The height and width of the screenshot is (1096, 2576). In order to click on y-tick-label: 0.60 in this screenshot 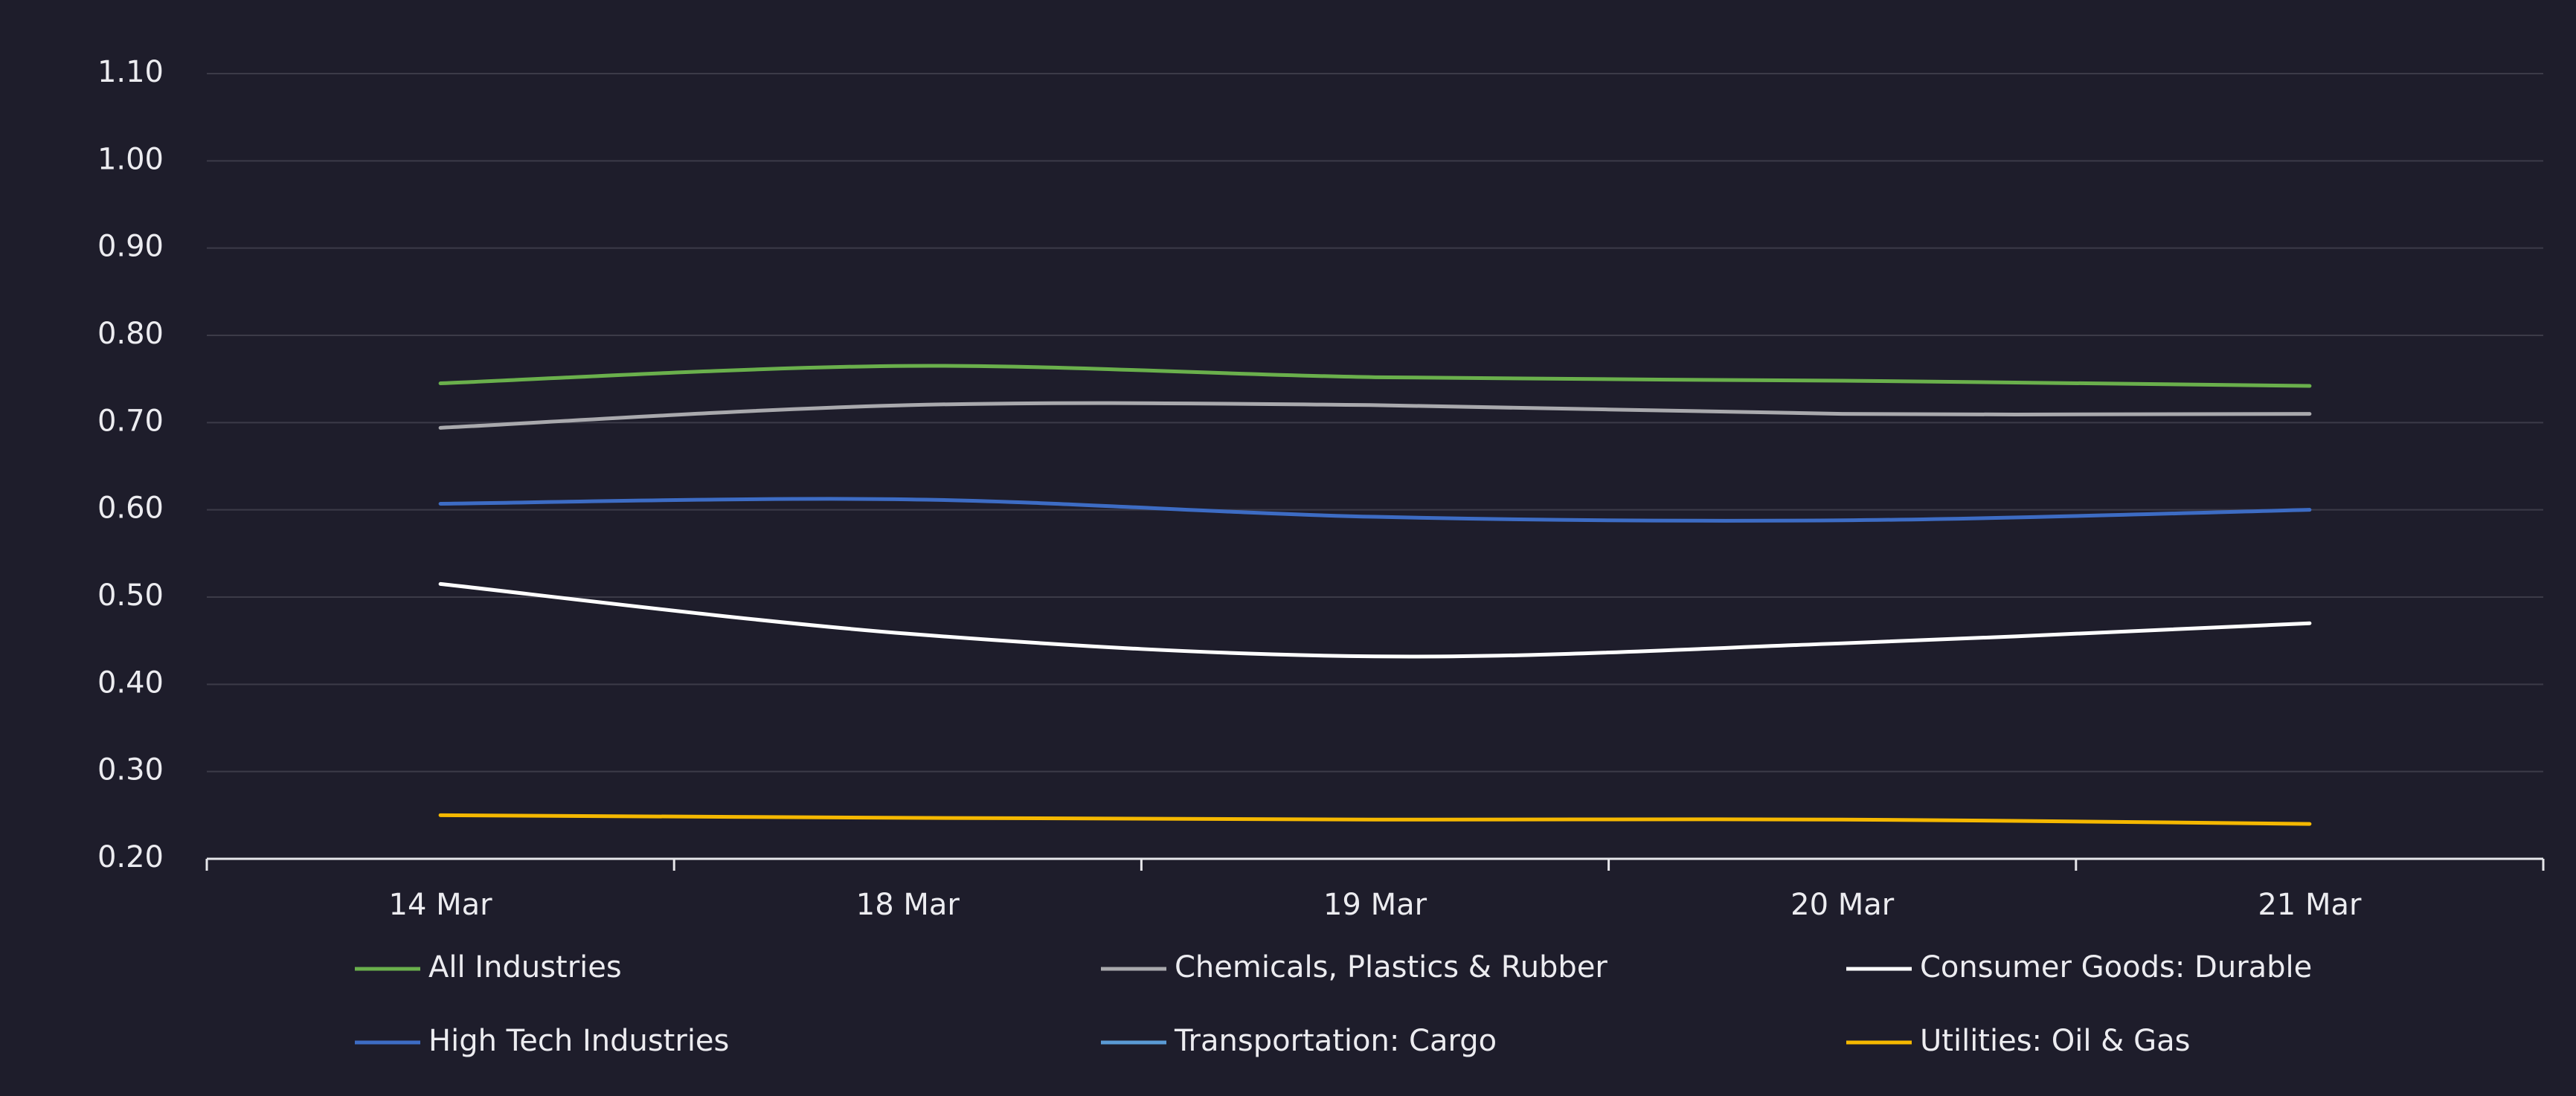, I will do `click(130, 508)`.